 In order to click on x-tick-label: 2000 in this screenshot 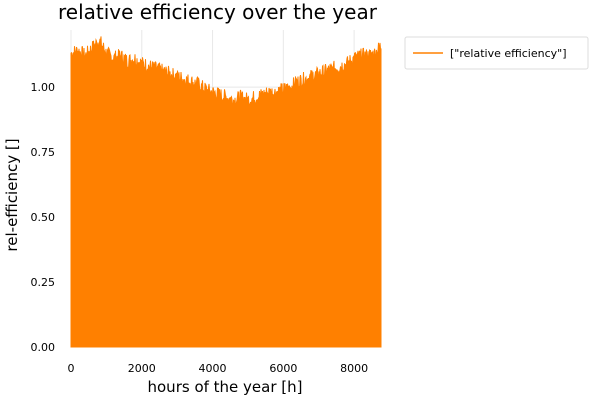, I will do `click(142, 368)`.